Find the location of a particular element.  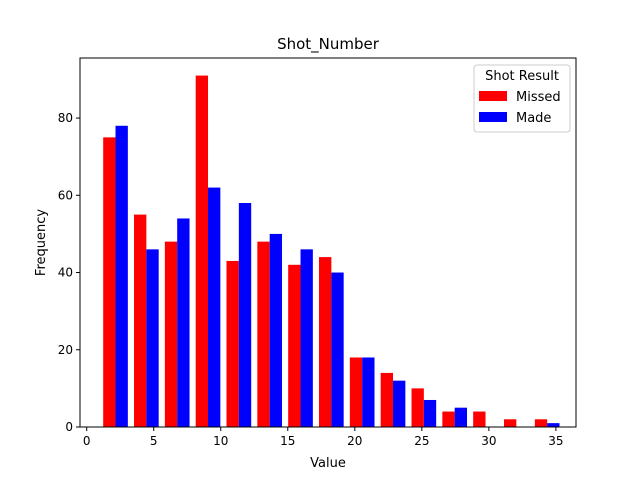

x-tick-label: 5 is located at coordinates (154, 441).